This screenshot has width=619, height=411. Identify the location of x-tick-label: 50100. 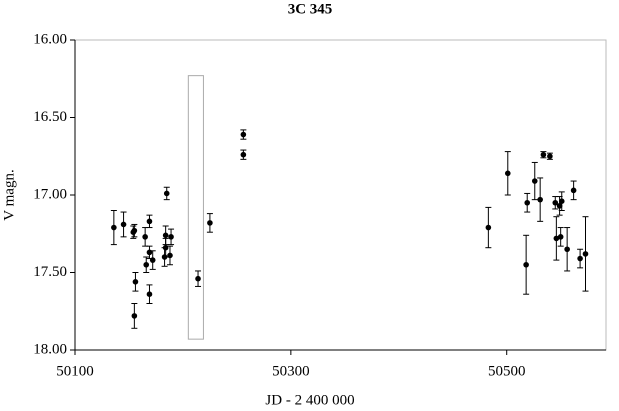
(75, 371).